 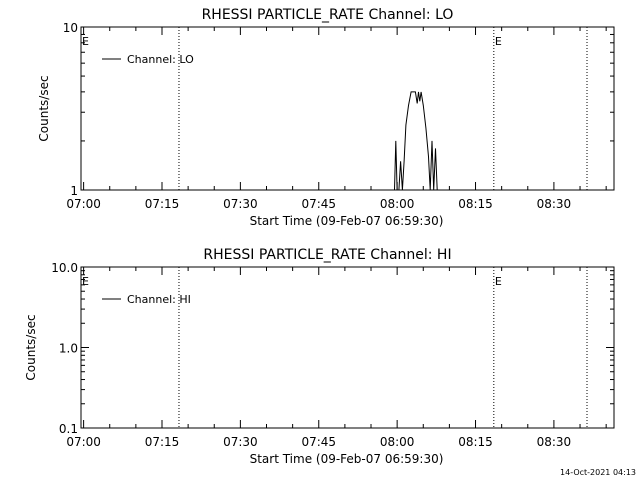 What do you see at coordinates (68, 429) in the screenshot?
I see `y-tick-label: 0.1` at bounding box center [68, 429].